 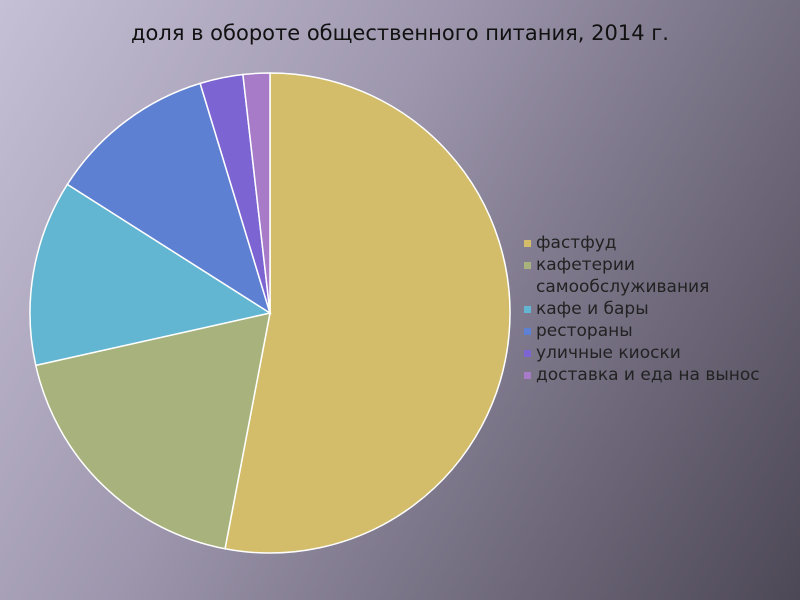 I want to click on legend-item: кафетерии самообслуживания, so click(x=649, y=276).